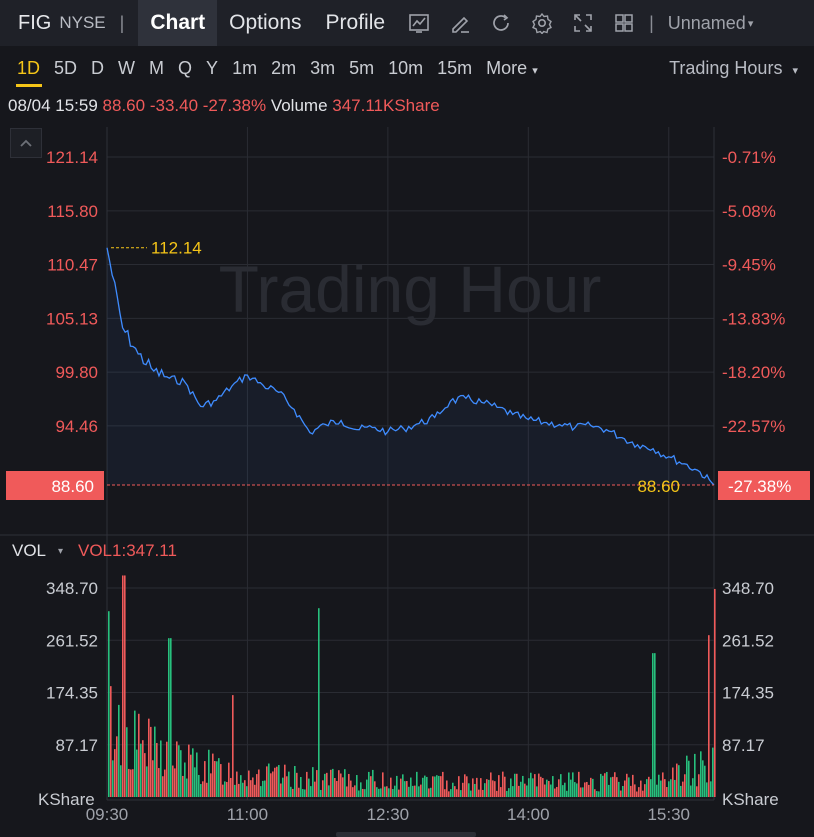 This screenshot has width=814, height=837. I want to click on price-tick-label: 110.47, so click(72, 265).